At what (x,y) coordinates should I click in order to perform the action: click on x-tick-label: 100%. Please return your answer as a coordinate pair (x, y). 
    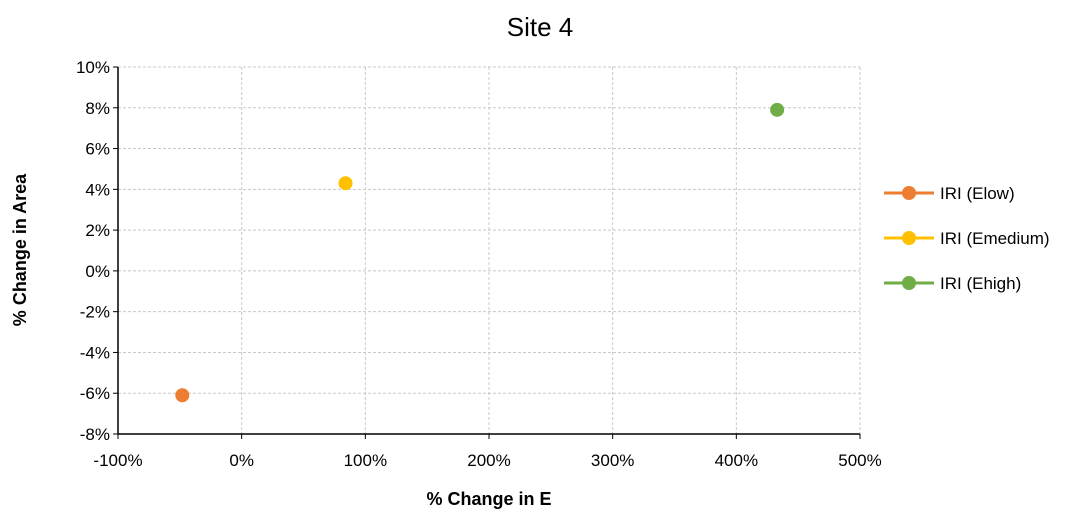
    Looking at the image, I should click on (365, 460).